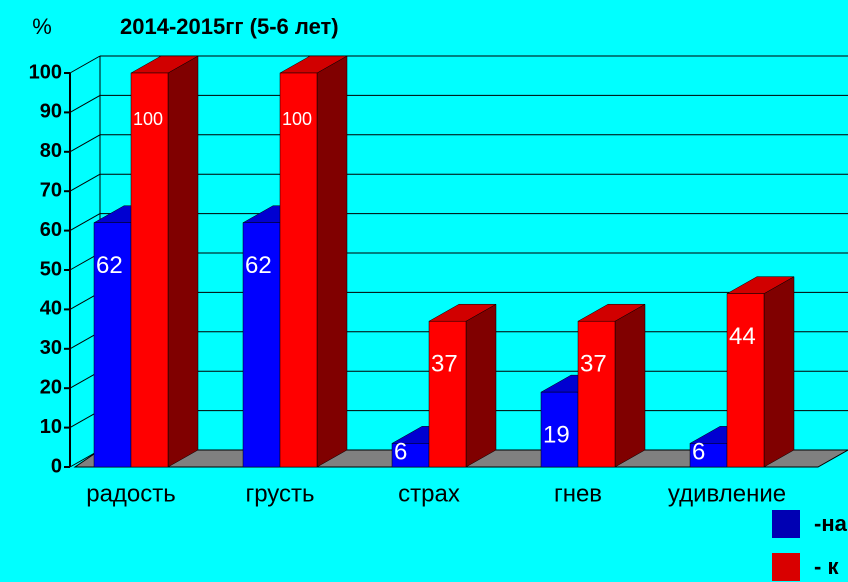 The width and height of the screenshot is (848, 582). Describe the element at coordinates (51, 427) in the screenshot. I see `y-tick-label: 10` at that location.